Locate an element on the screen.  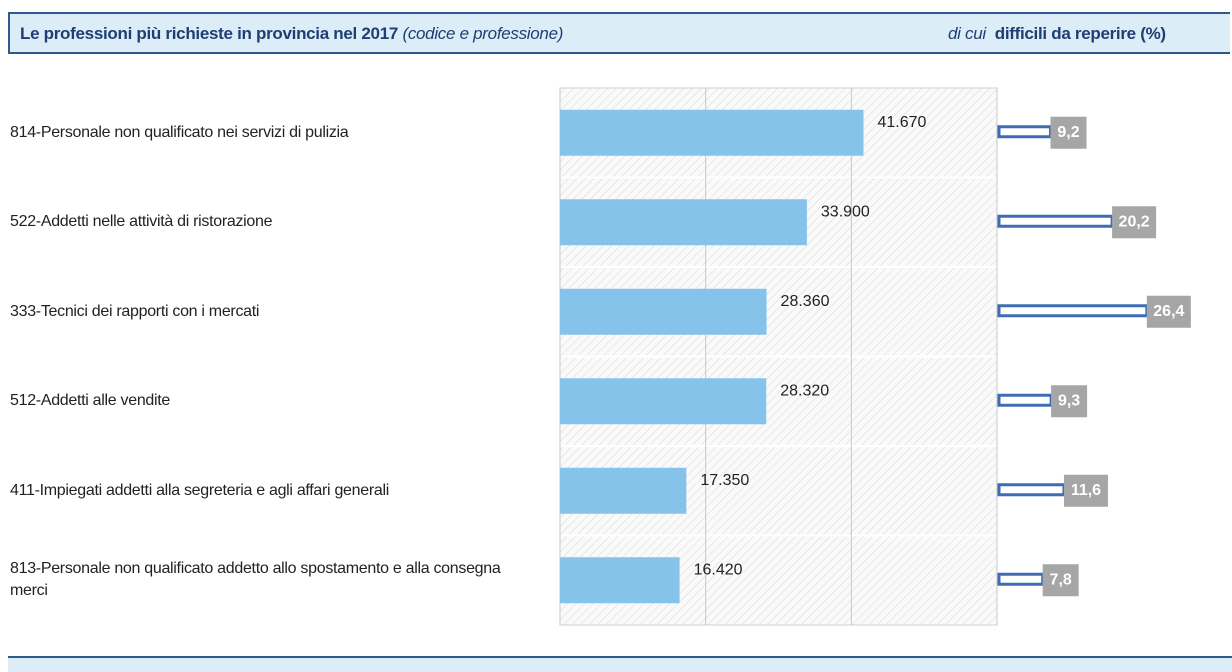
right-title-prefix: di cui is located at coordinates (967, 33).